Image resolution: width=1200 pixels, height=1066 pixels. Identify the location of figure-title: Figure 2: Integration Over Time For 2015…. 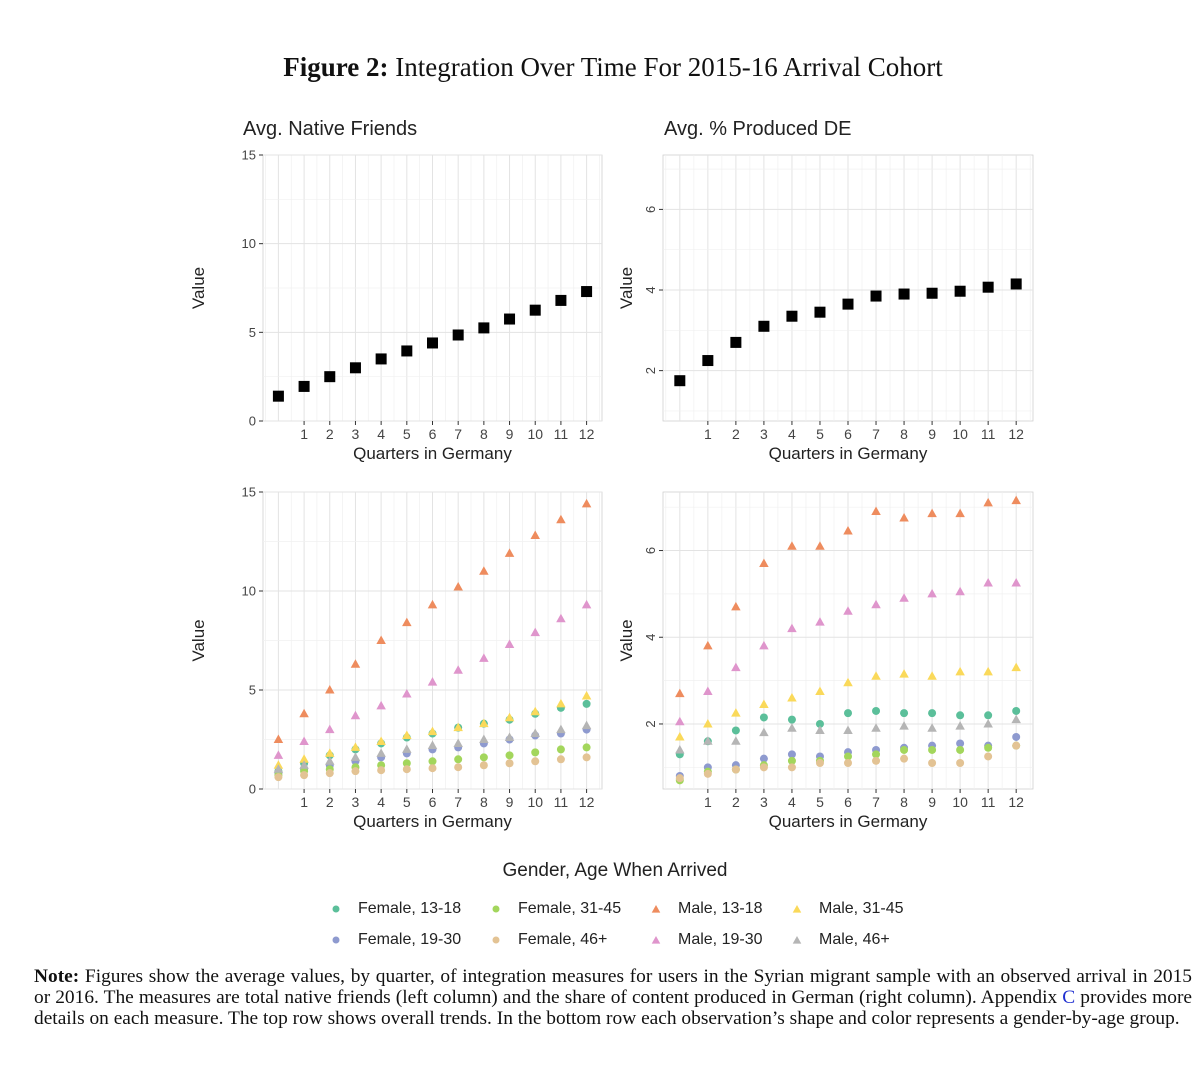
(600, 67).